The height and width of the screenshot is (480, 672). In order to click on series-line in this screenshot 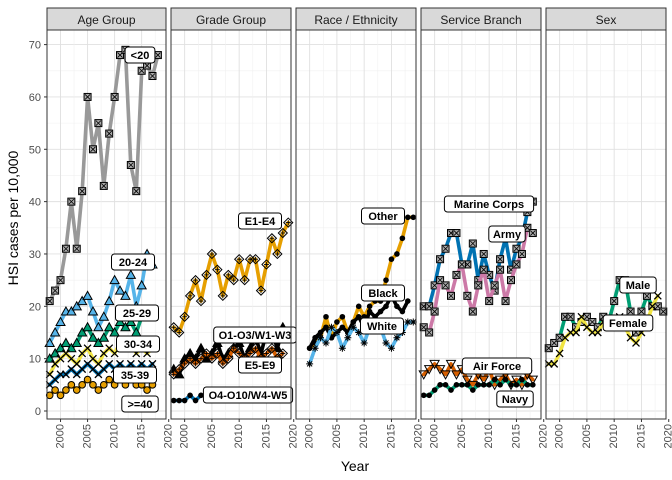, I will do `click(231, 277)`.